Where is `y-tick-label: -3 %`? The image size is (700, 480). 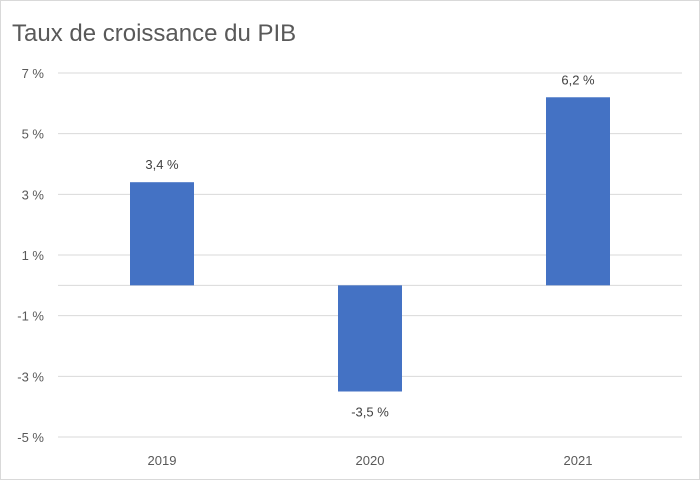 y-tick-label: -3 % is located at coordinates (30, 376).